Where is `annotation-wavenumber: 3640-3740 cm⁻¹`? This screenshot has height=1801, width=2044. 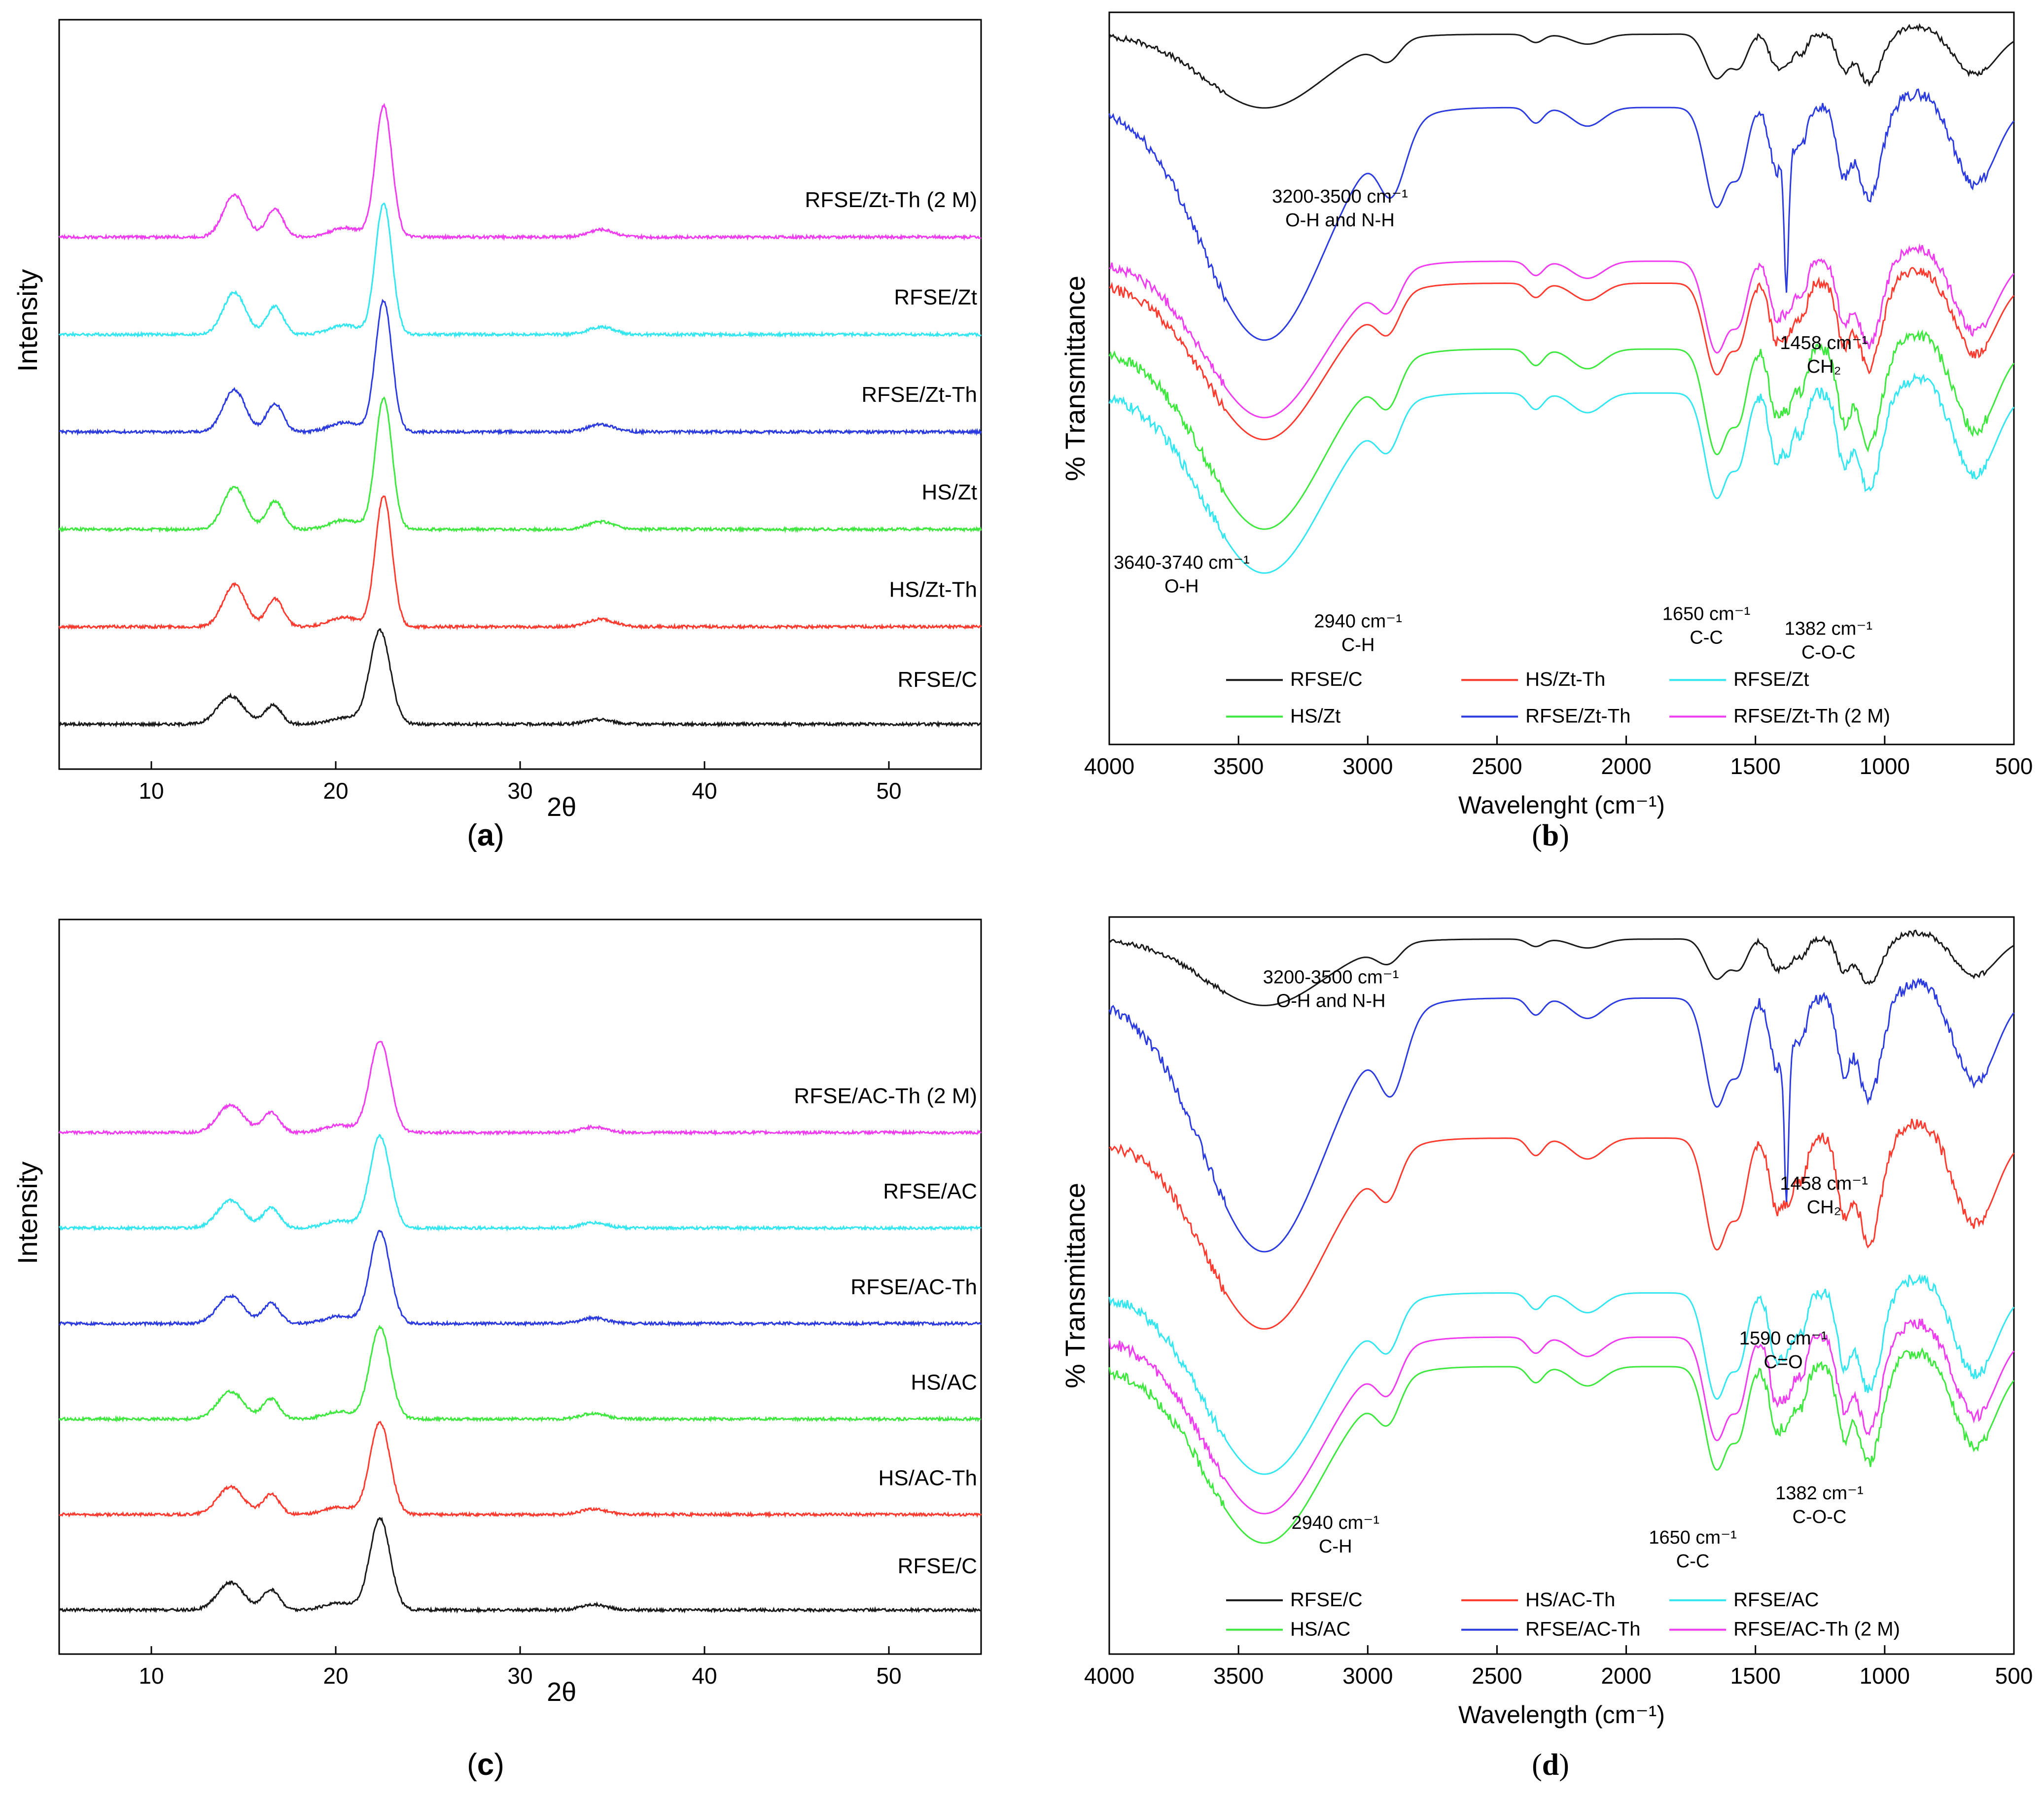 annotation-wavenumber: 3640-3740 cm⁻¹ is located at coordinates (1182, 563).